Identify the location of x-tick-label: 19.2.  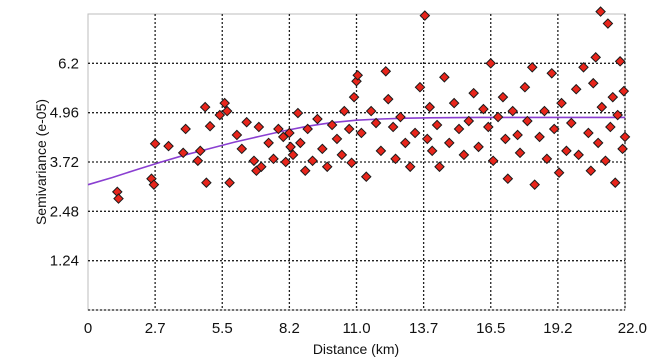
(557, 328).